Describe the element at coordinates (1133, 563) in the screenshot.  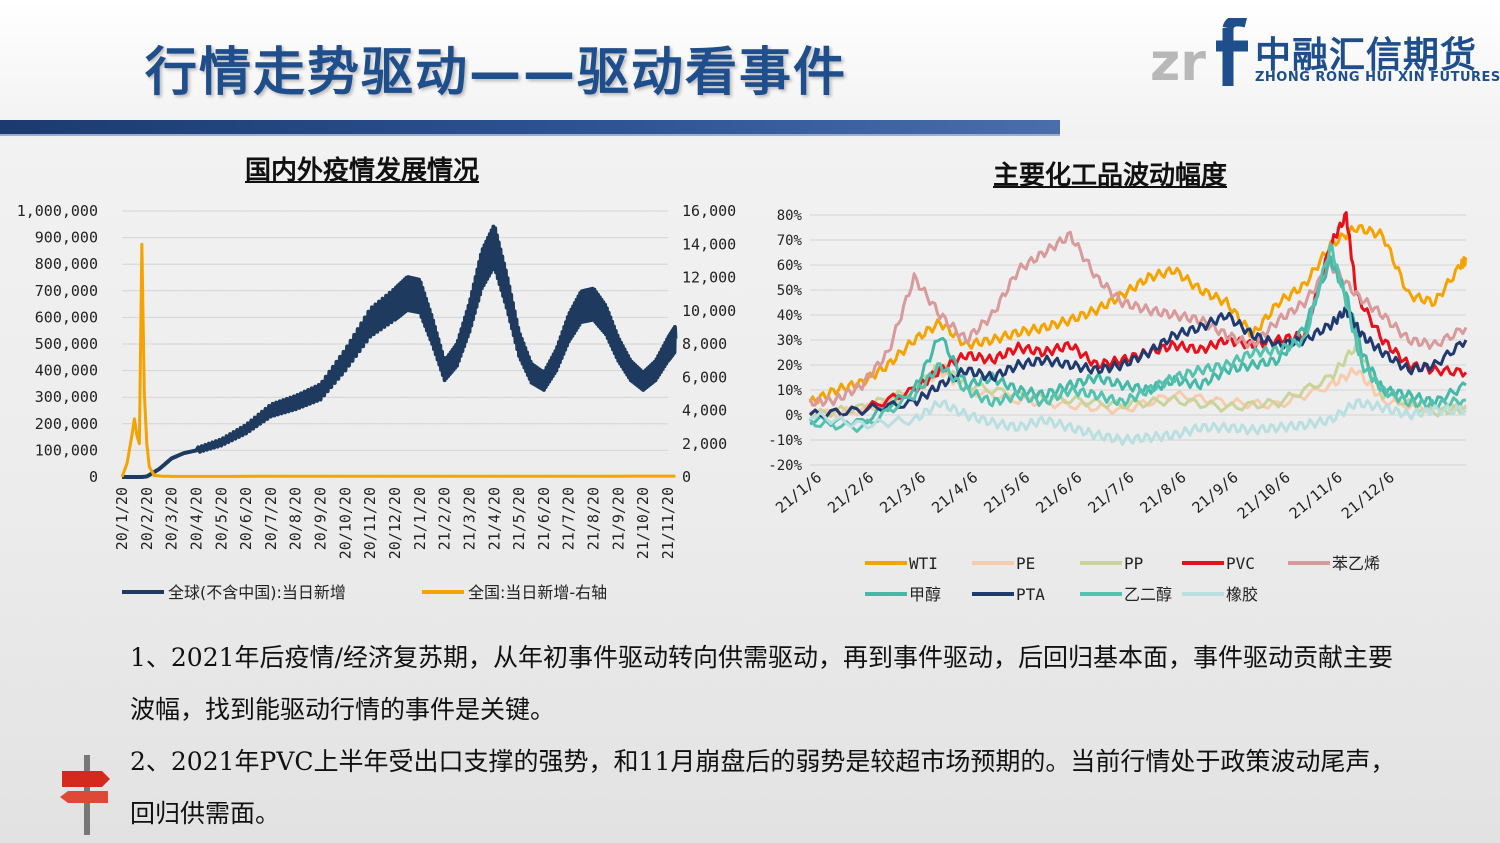
I see `legend-label: PP` at that location.